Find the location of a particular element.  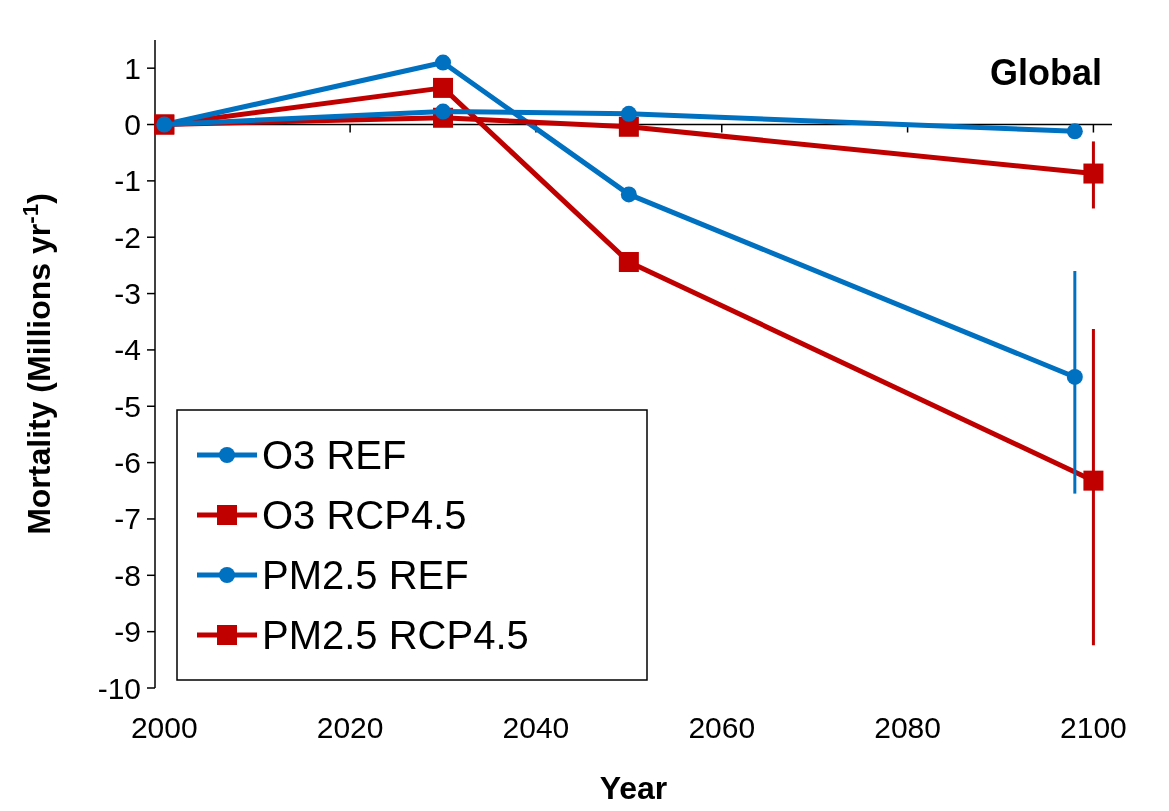

y-tick-label: -4 is located at coordinates (127, 350).